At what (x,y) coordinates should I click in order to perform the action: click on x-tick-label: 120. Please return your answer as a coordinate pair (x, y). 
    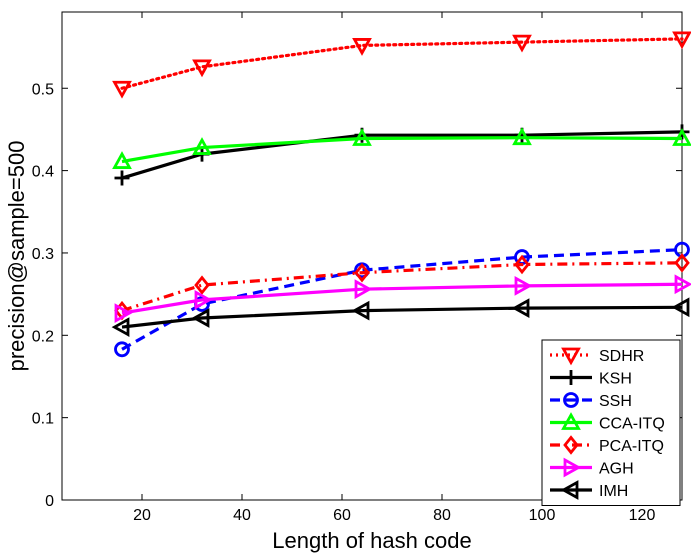
    Looking at the image, I should click on (642, 515).